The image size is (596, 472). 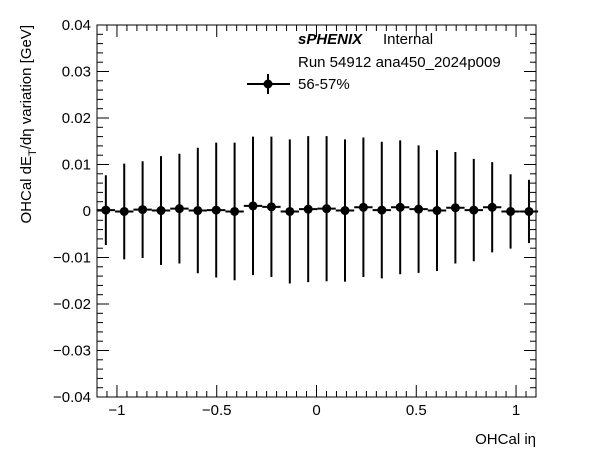 What do you see at coordinates (72, 397) in the screenshot?
I see `y-tick-label: −0.04` at bounding box center [72, 397].